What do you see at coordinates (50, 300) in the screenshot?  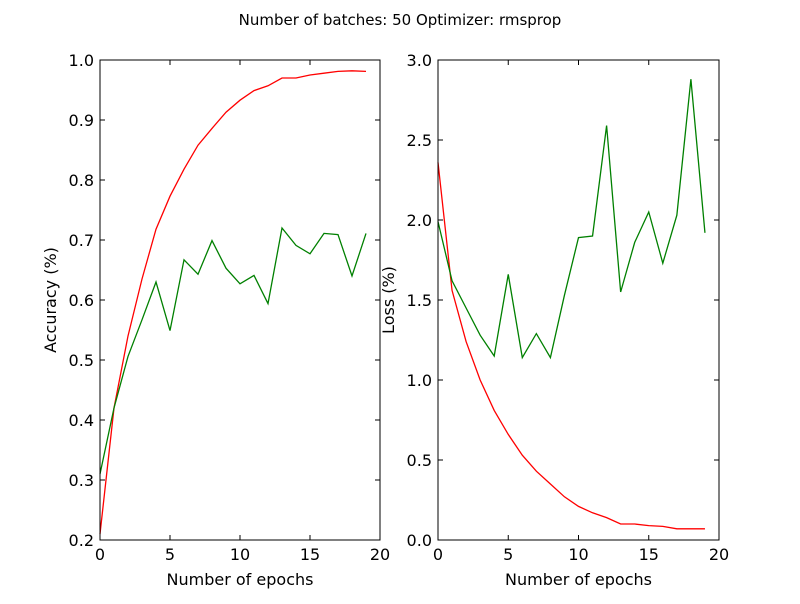 I see `y-axis-label: Accuracy (%)` at bounding box center [50, 300].